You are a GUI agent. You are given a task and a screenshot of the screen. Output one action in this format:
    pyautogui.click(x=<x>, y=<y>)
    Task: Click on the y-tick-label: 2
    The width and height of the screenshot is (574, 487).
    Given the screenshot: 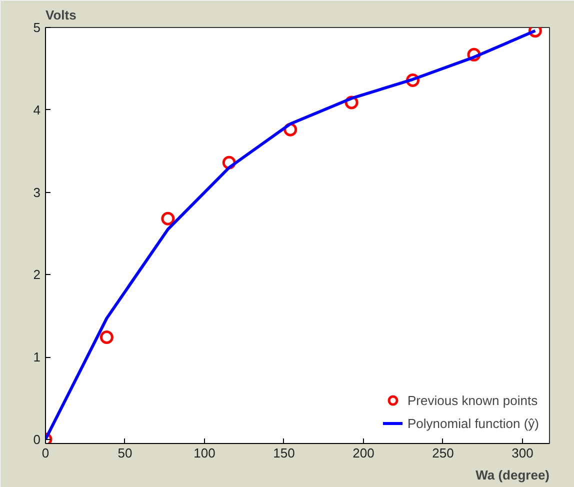 What is the action you would take?
    pyautogui.click(x=37, y=274)
    